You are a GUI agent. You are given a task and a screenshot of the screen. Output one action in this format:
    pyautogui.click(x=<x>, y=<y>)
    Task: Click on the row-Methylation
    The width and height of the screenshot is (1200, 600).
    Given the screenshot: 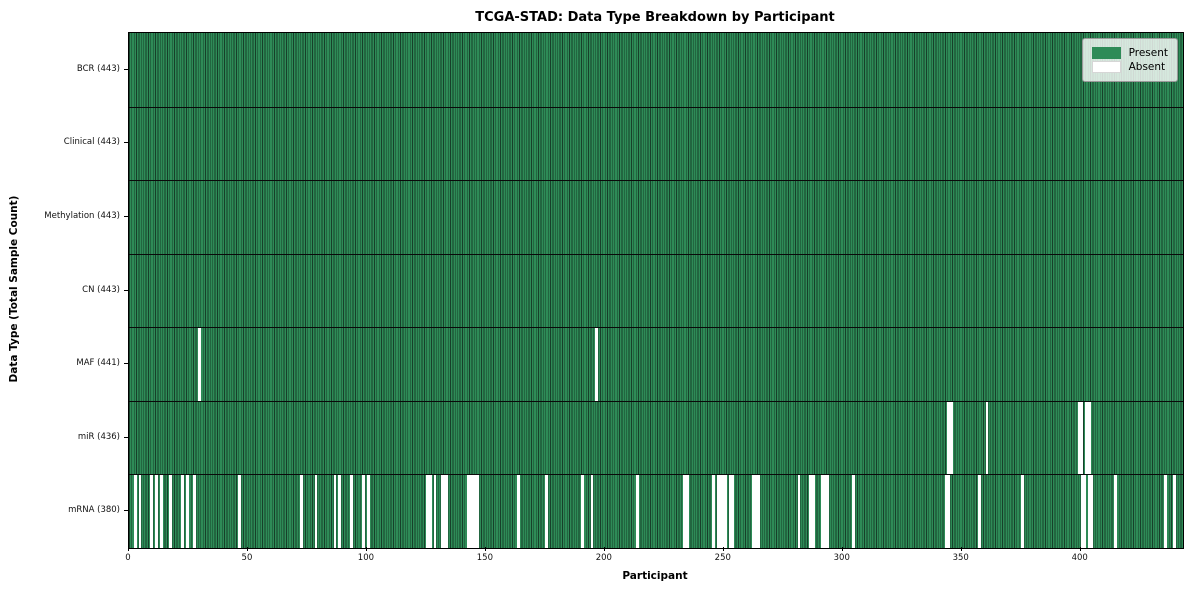 What is the action you would take?
    pyautogui.click(x=656, y=217)
    